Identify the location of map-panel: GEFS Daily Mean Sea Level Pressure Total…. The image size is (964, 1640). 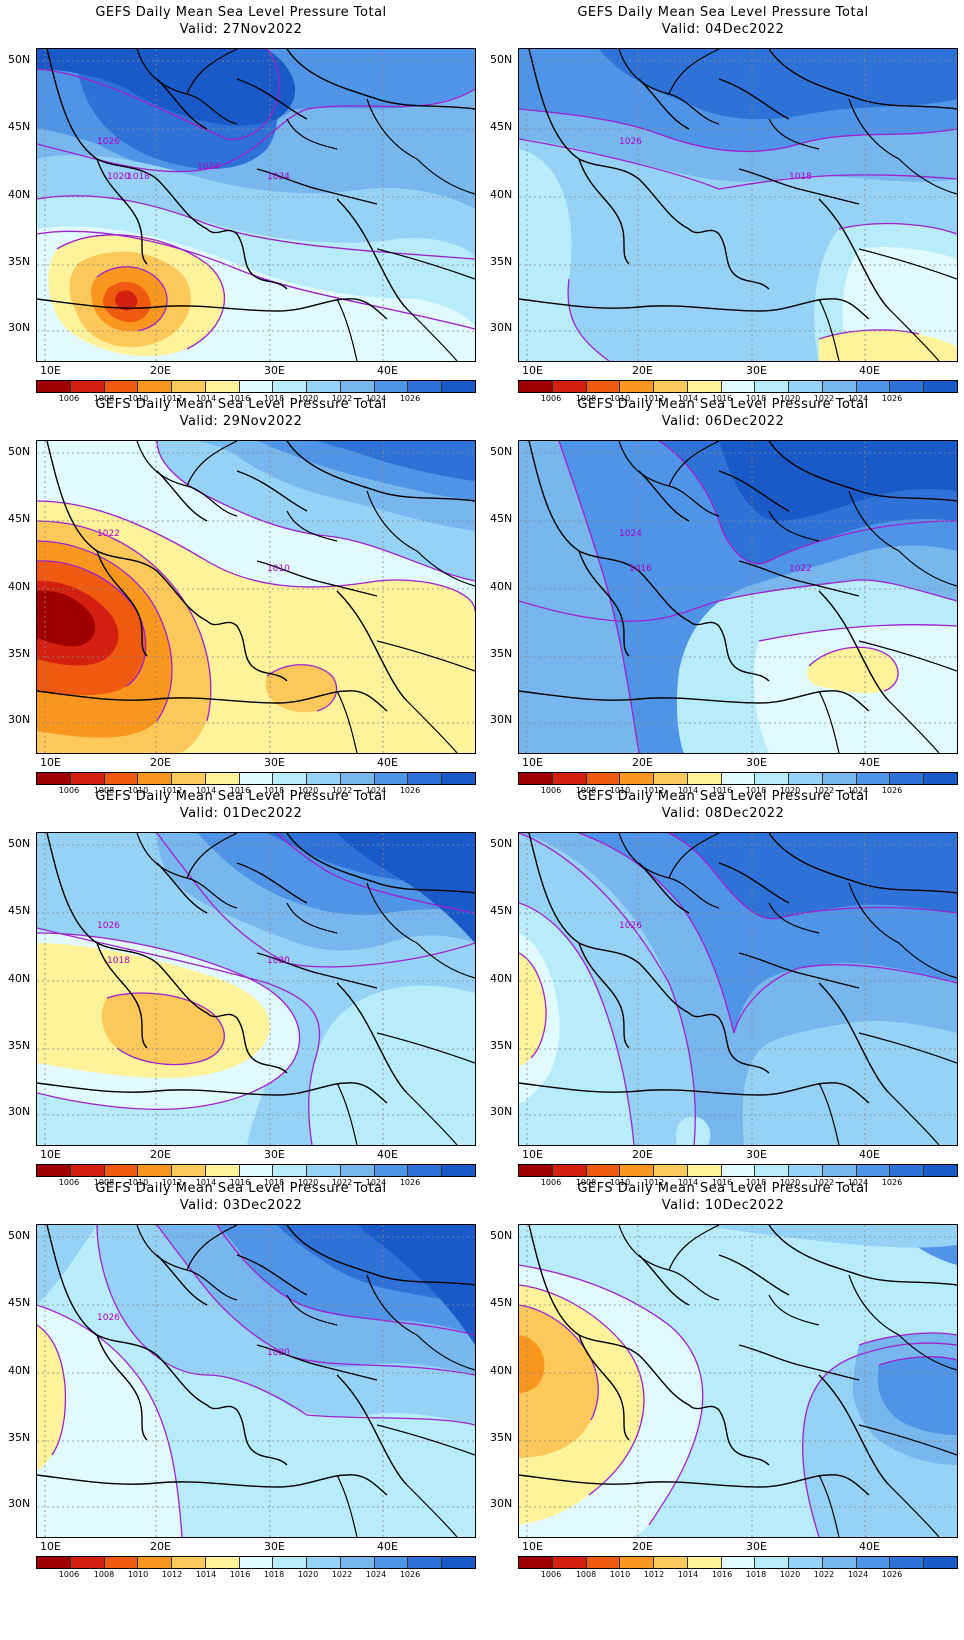
(241, 1381).